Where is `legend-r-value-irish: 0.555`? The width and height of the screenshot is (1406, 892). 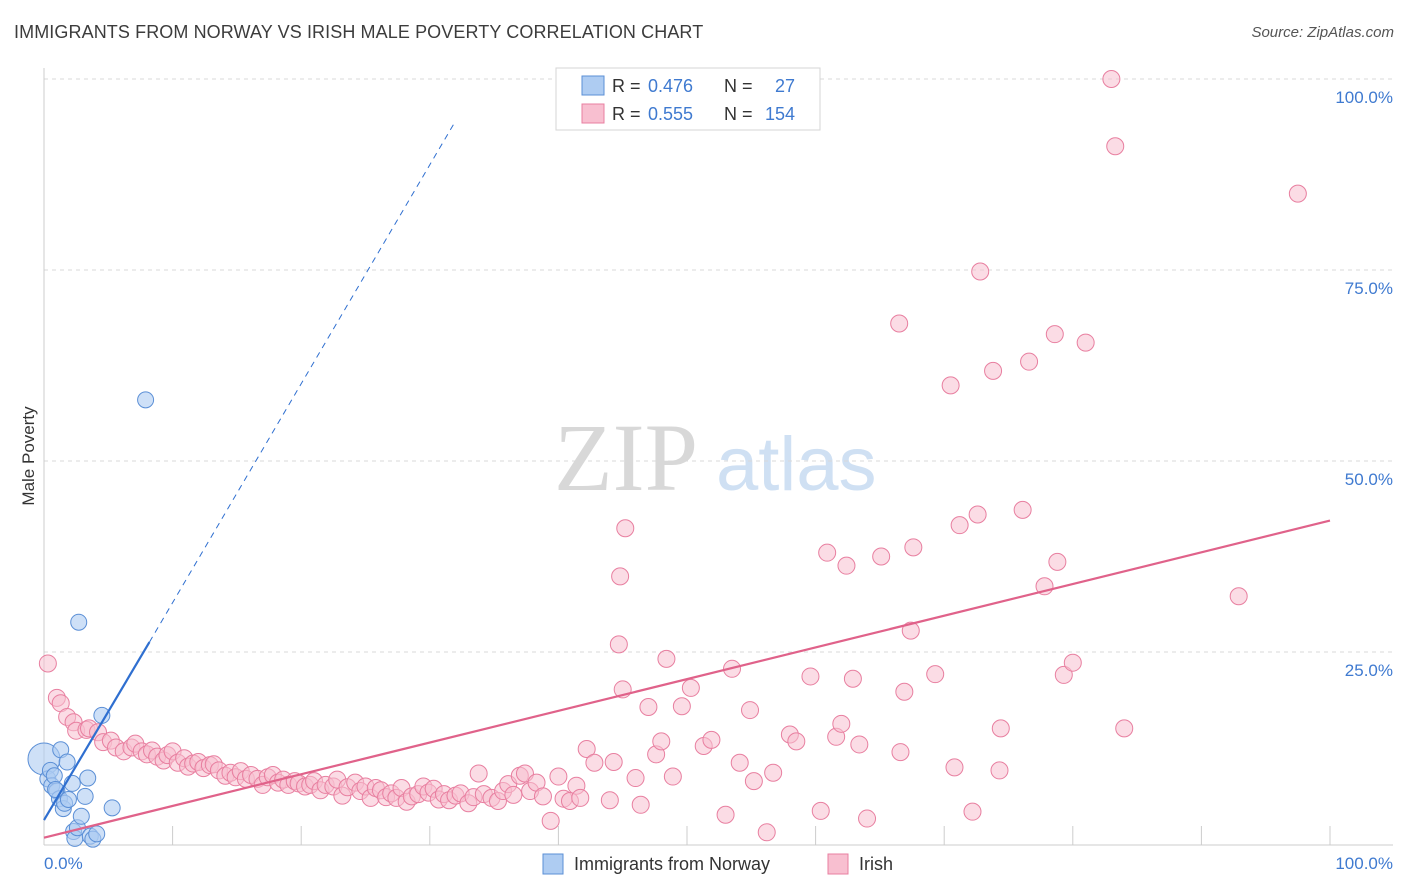
legend-r-value-irish: 0.555 is located at coordinates (670, 114).